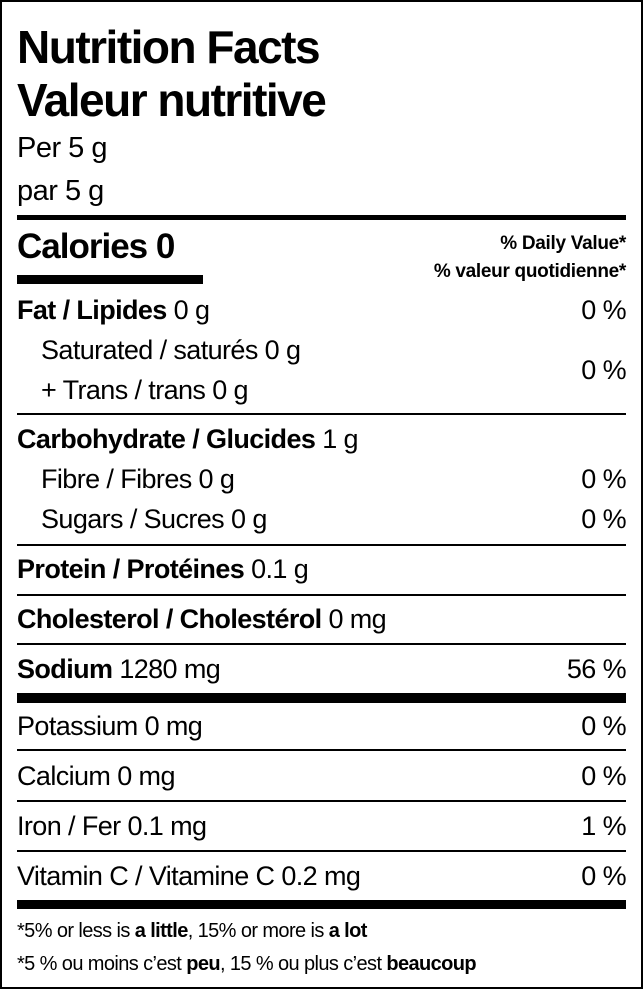  Describe the element at coordinates (563, 243) in the screenshot. I see `dv-header-en: % Daily Value*` at that location.